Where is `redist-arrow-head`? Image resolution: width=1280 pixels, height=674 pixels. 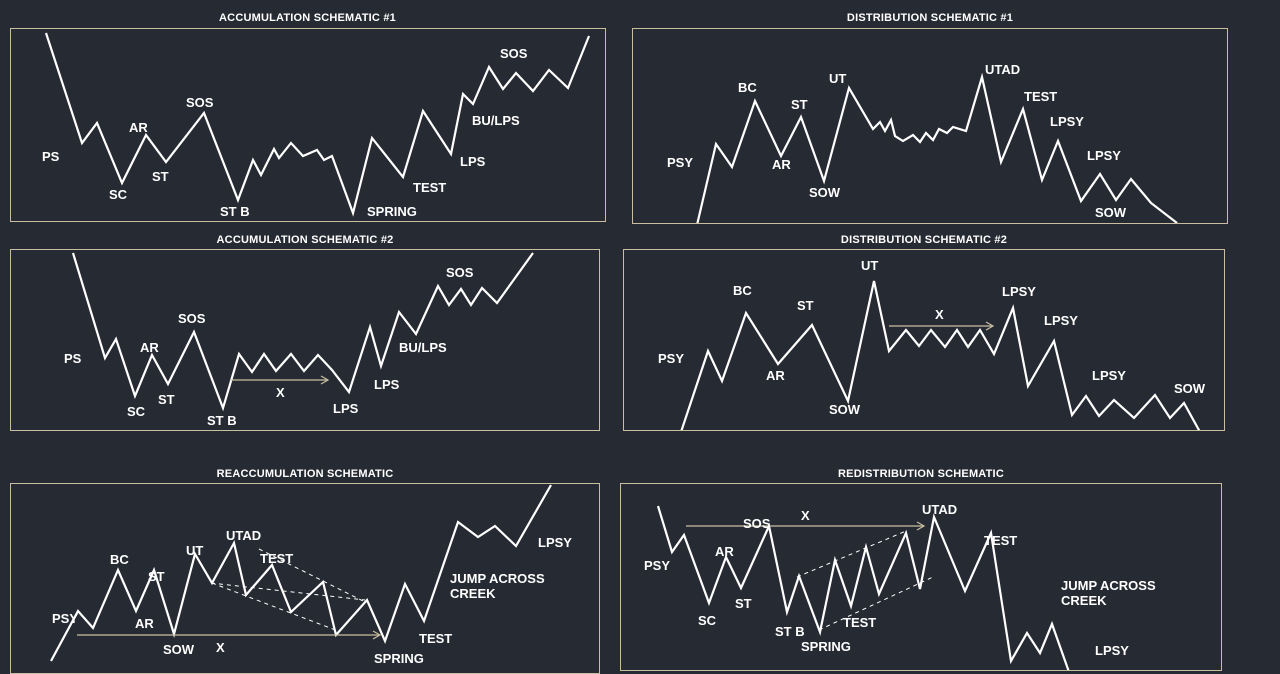
redist-arrow-head is located at coordinates (921, 526).